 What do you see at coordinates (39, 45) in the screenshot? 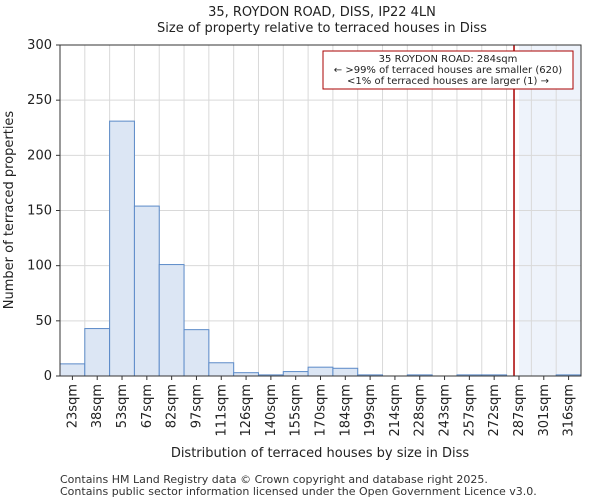
I see `y-tick-label: 300` at bounding box center [39, 45].